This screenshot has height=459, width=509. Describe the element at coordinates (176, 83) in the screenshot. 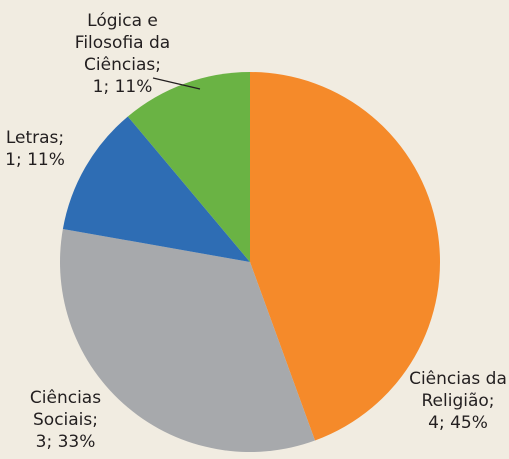

I see `leader-line` at that location.